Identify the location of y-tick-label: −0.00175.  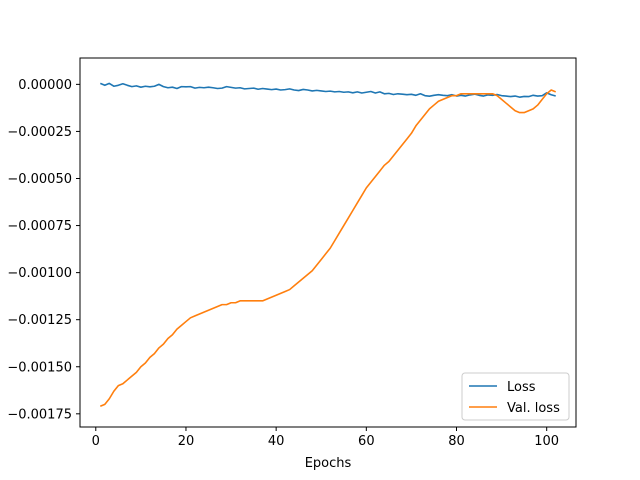
(39, 414).